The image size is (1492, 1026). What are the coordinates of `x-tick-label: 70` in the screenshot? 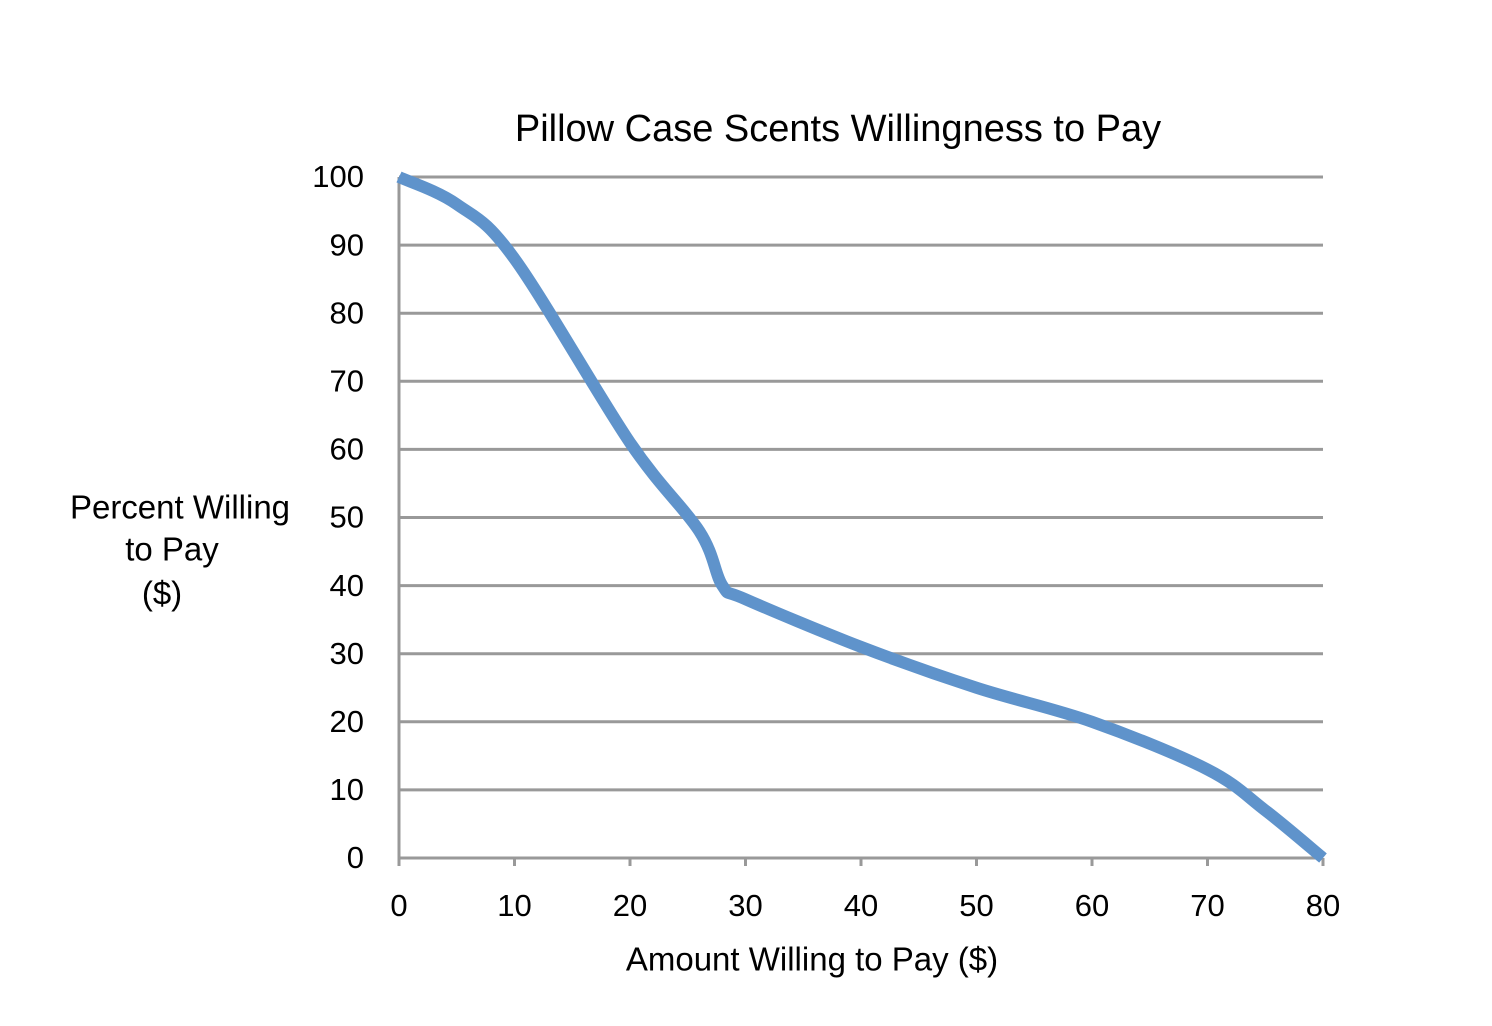 It's located at (1207, 905).